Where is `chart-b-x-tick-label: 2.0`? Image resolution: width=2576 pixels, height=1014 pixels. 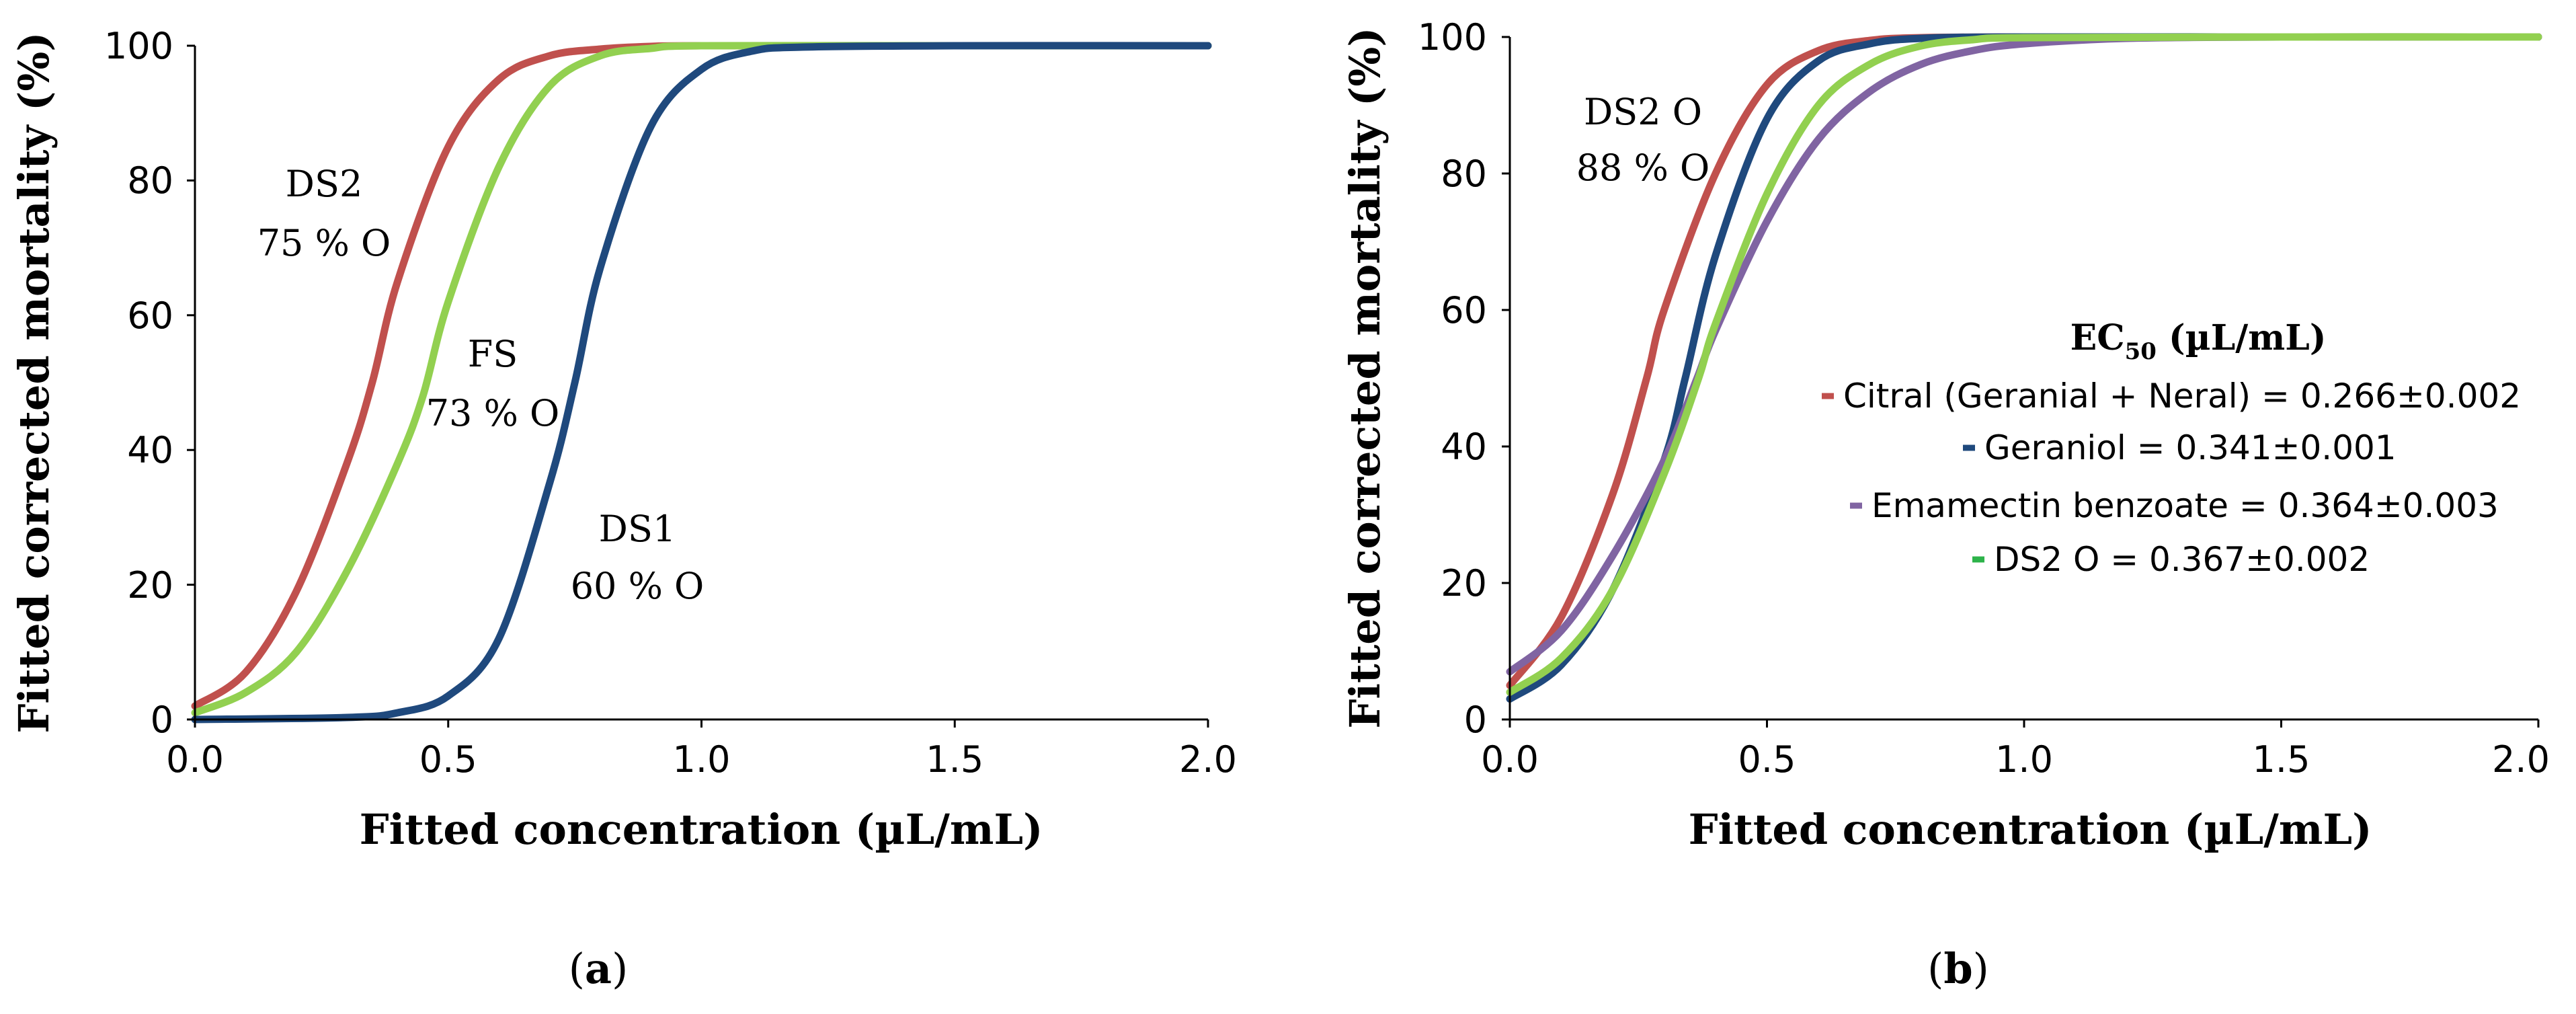
chart-b-x-tick-label: 2.0 is located at coordinates (2521, 759).